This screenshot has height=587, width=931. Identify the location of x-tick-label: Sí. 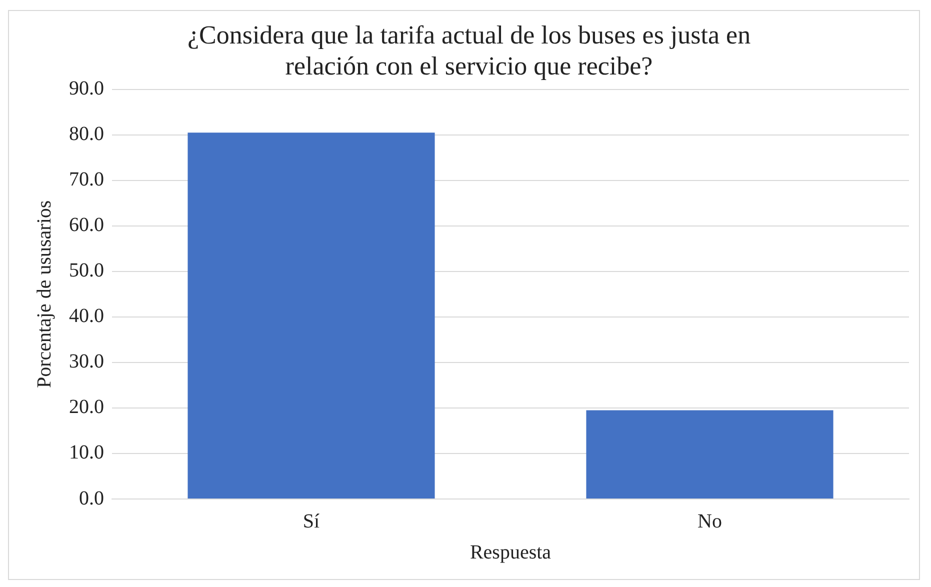
(311, 521).